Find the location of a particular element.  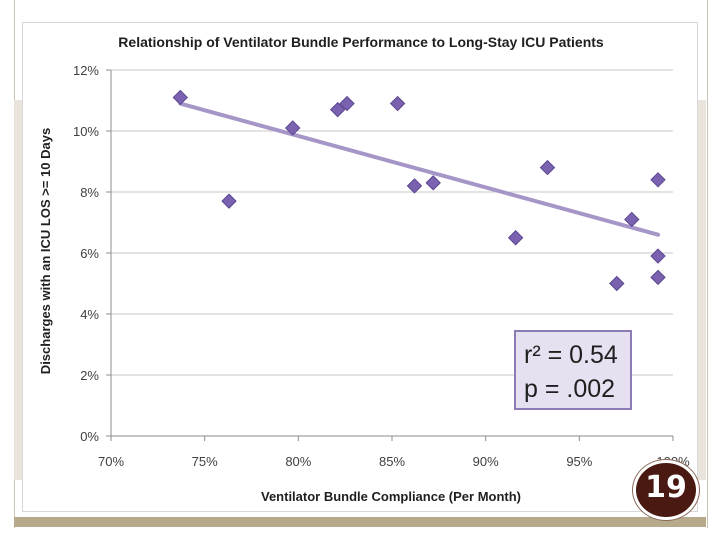

page-number: 19 is located at coordinates (666, 487).